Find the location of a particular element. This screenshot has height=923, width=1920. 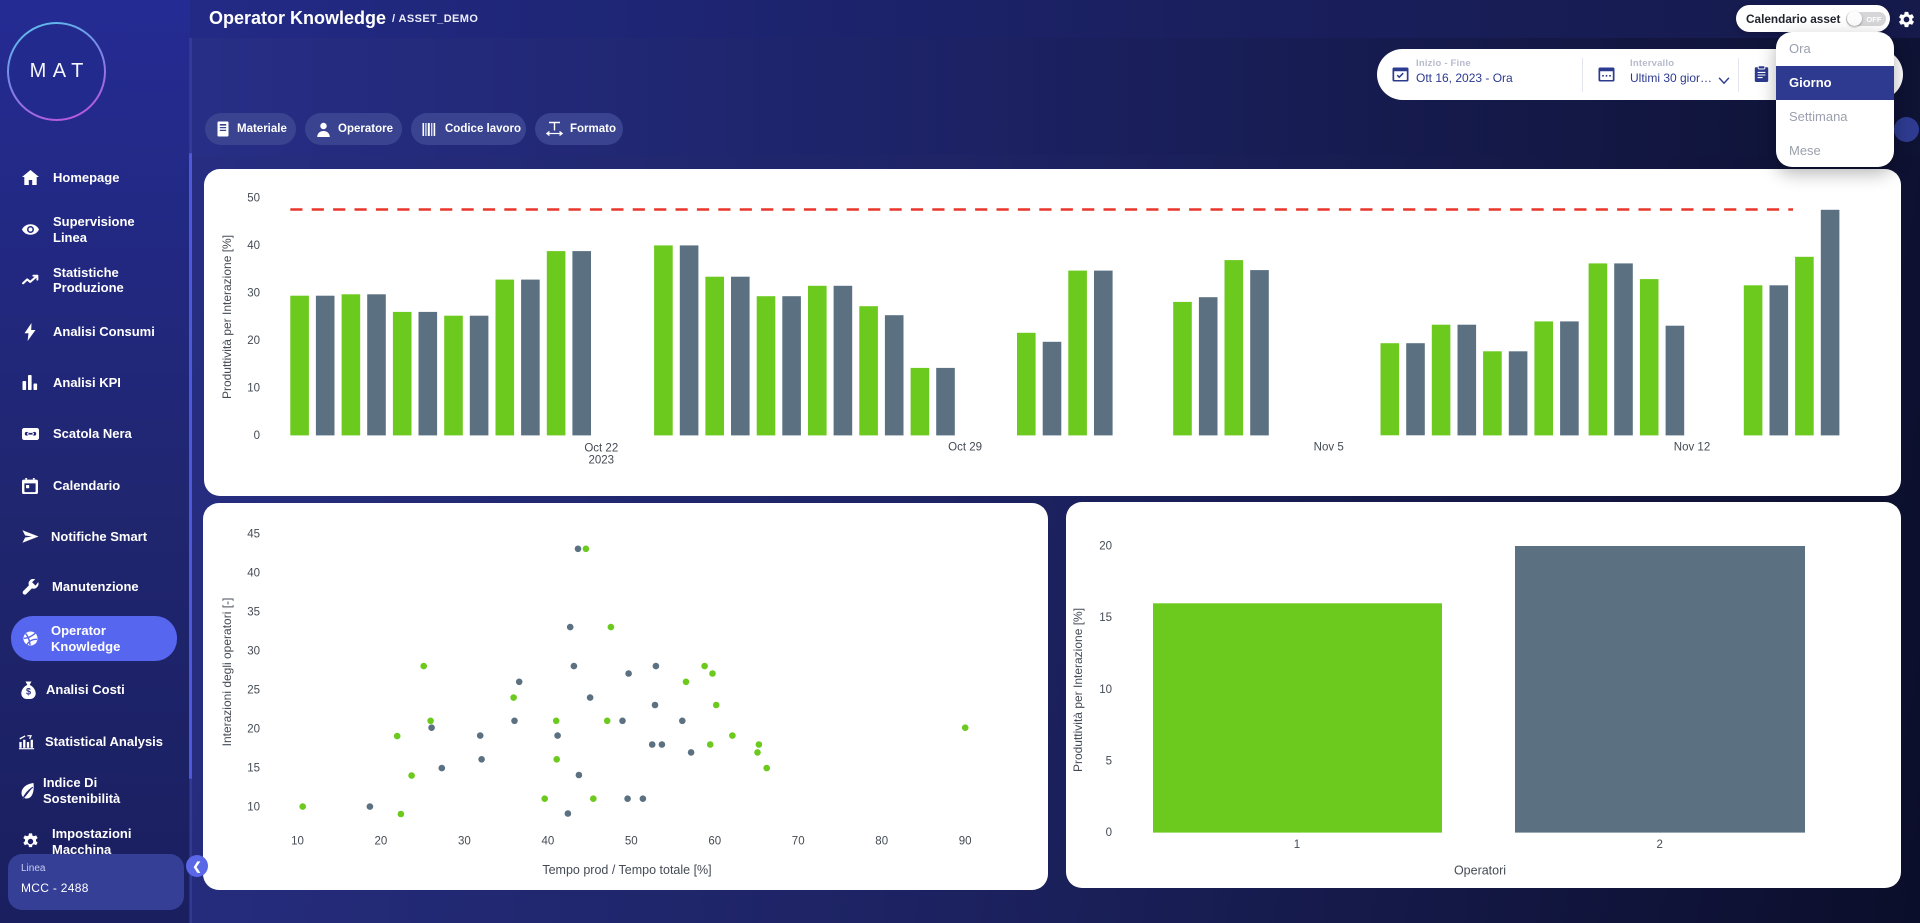

svg-text: 80 is located at coordinates (881, 842).